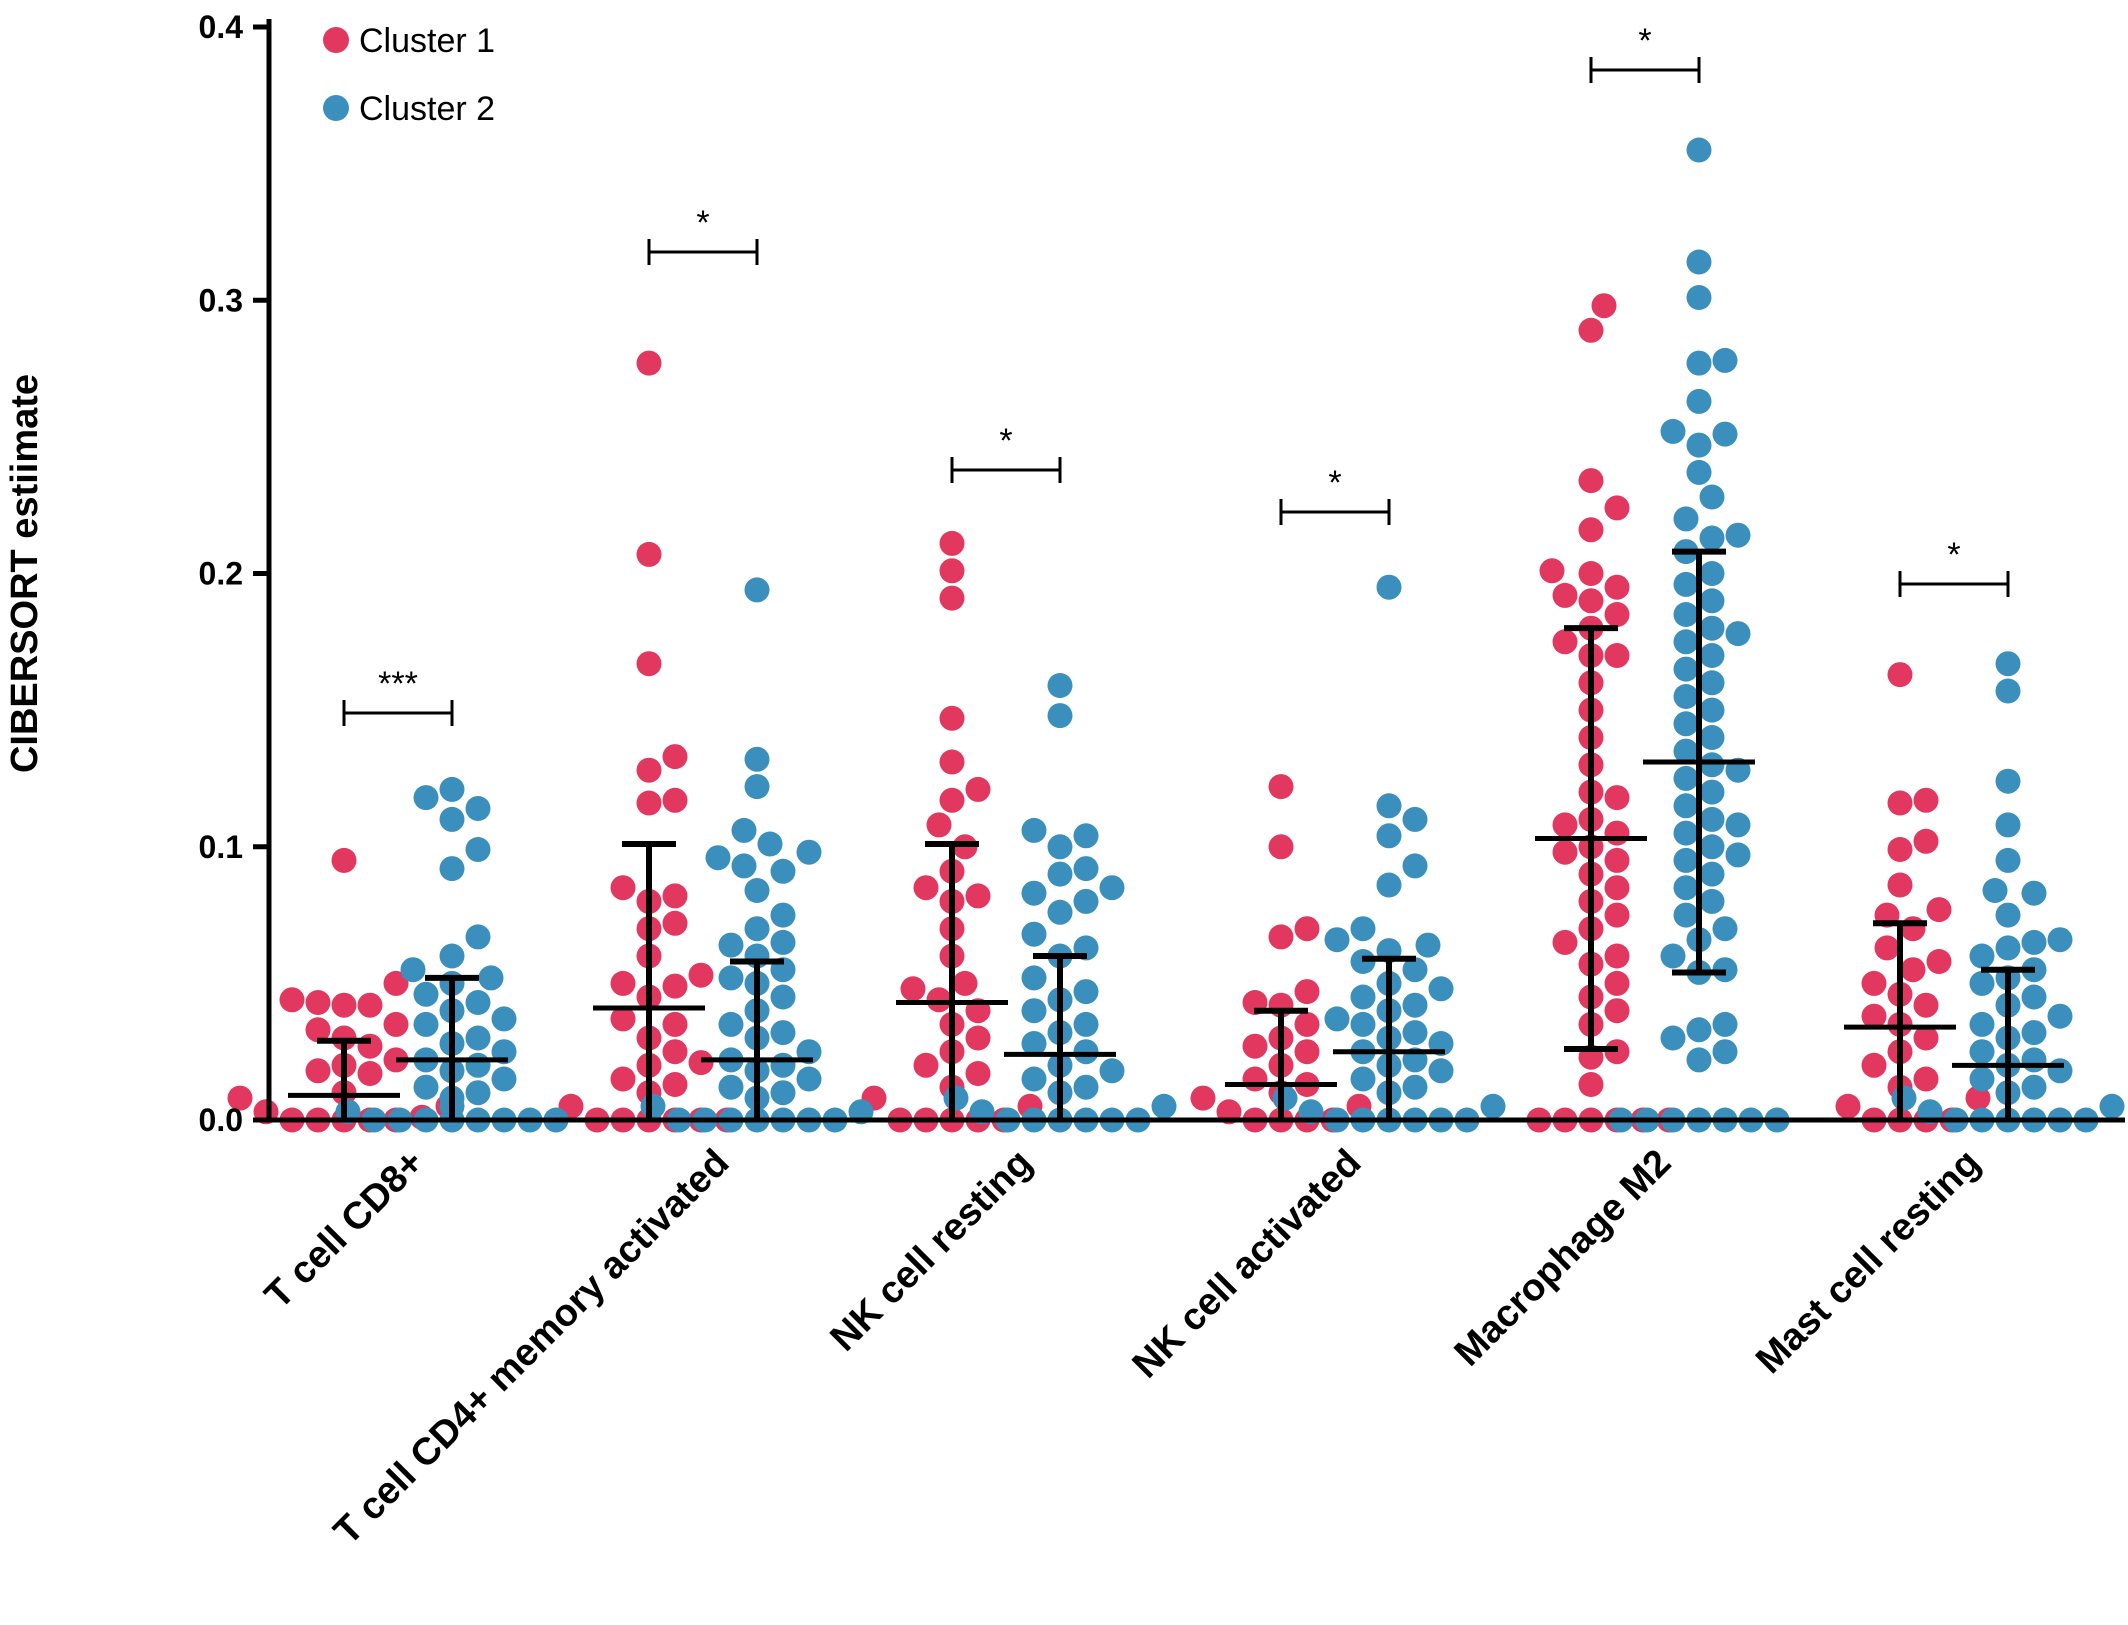 This screenshot has height=1625, width=2128. Describe the element at coordinates (221, 300) in the screenshot. I see `y-tick-label: 0.3` at that location.